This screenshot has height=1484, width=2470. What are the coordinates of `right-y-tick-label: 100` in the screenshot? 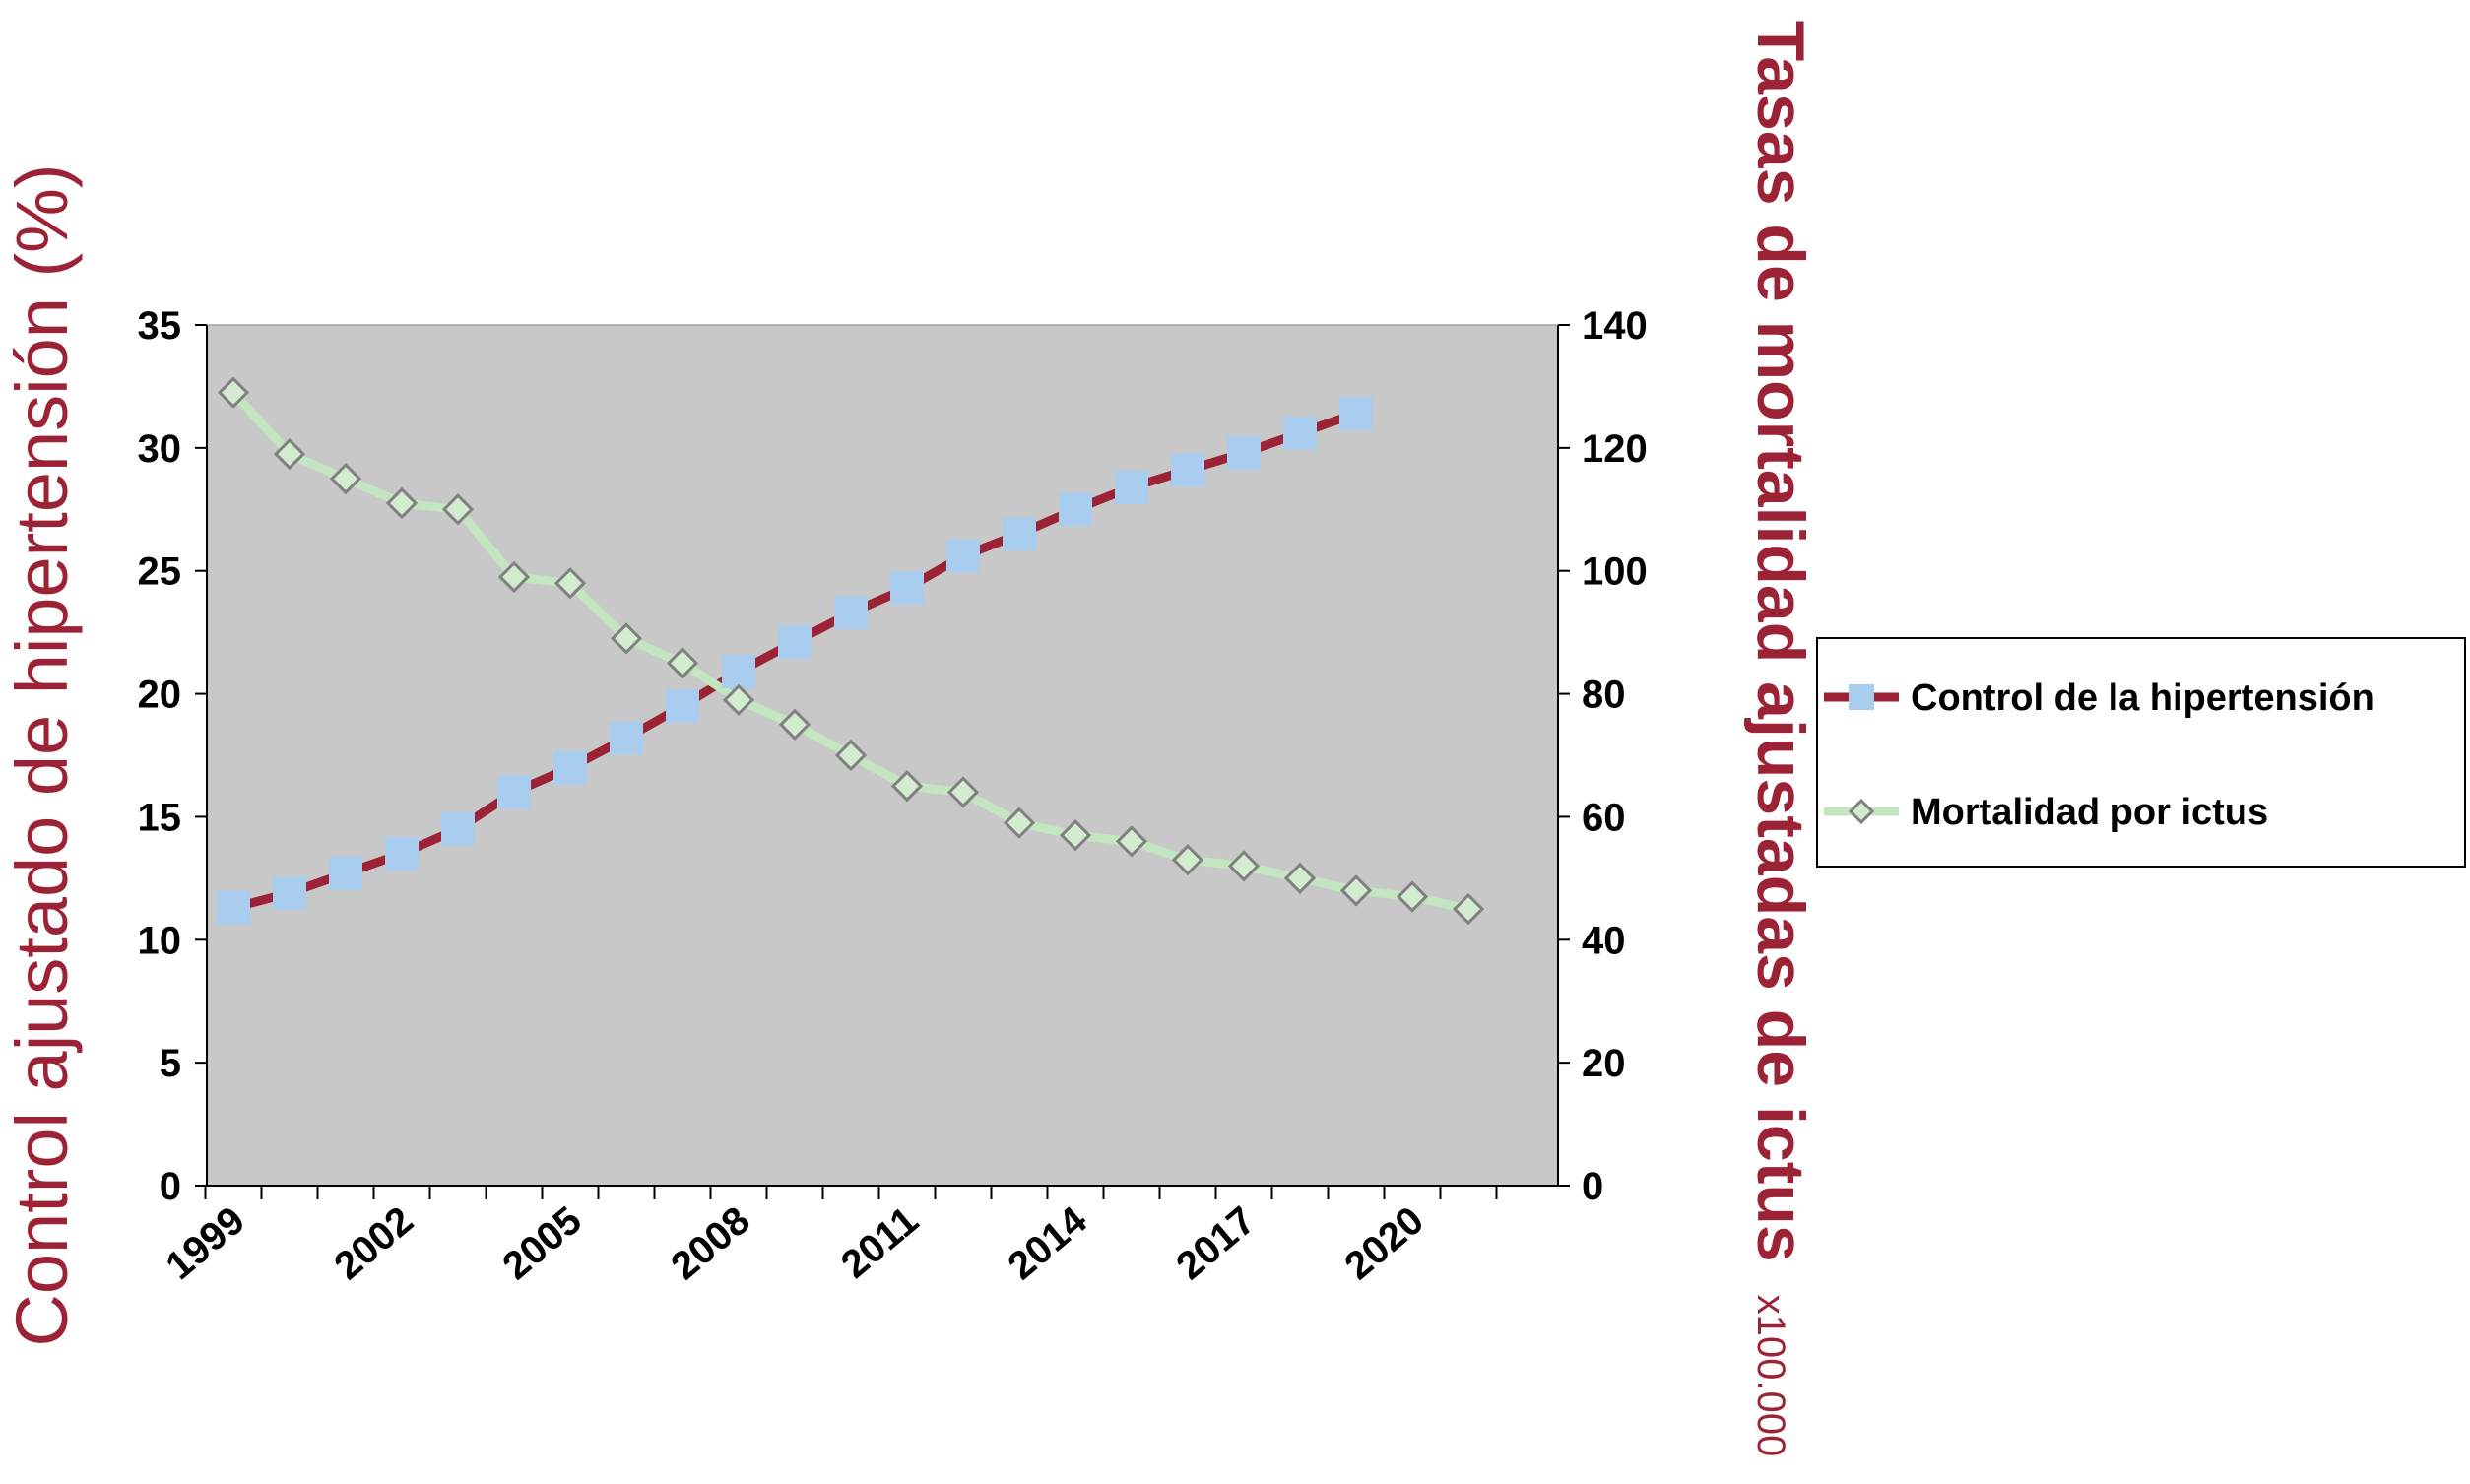 It's located at (1615, 572).